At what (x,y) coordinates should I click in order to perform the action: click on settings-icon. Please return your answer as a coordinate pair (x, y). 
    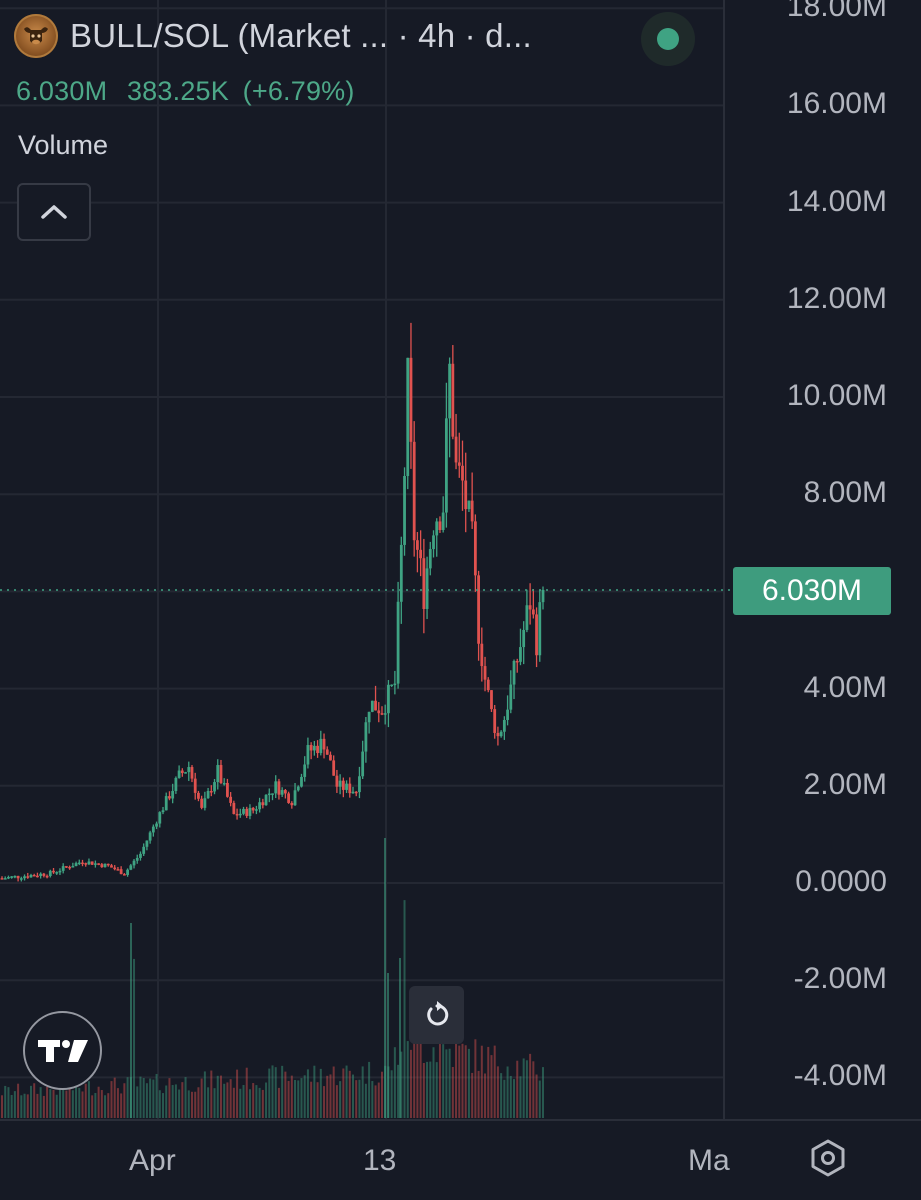
    Looking at the image, I should click on (828, 1158).